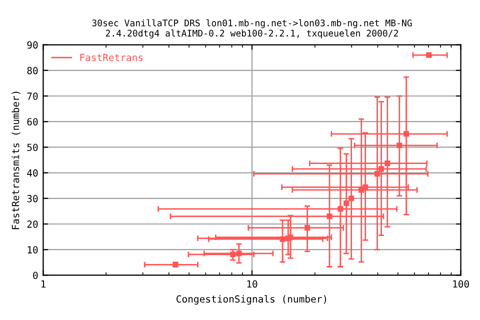  Describe the element at coordinates (32, 148) in the screenshot. I see `y-tick-label: 50` at that location.